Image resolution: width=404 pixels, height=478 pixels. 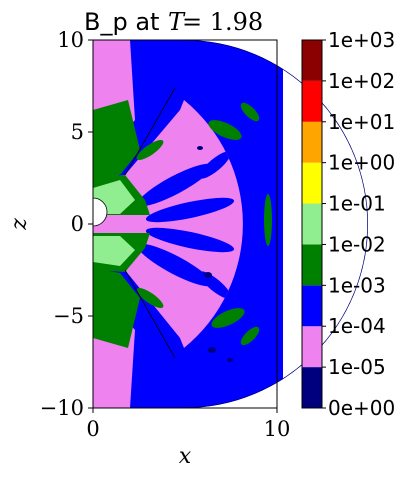 What do you see at coordinates (70, 40) in the screenshot?
I see `y-tick-label: 10` at bounding box center [70, 40].